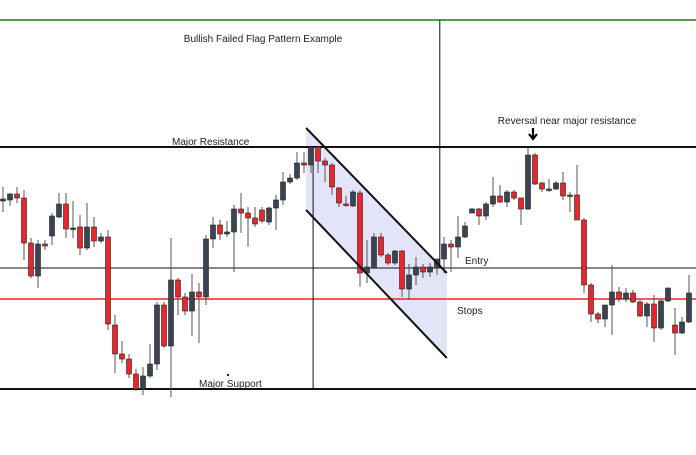  What do you see at coordinates (376, 284) in the screenshot?
I see `channel-lower-line` at bounding box center [376, 284].